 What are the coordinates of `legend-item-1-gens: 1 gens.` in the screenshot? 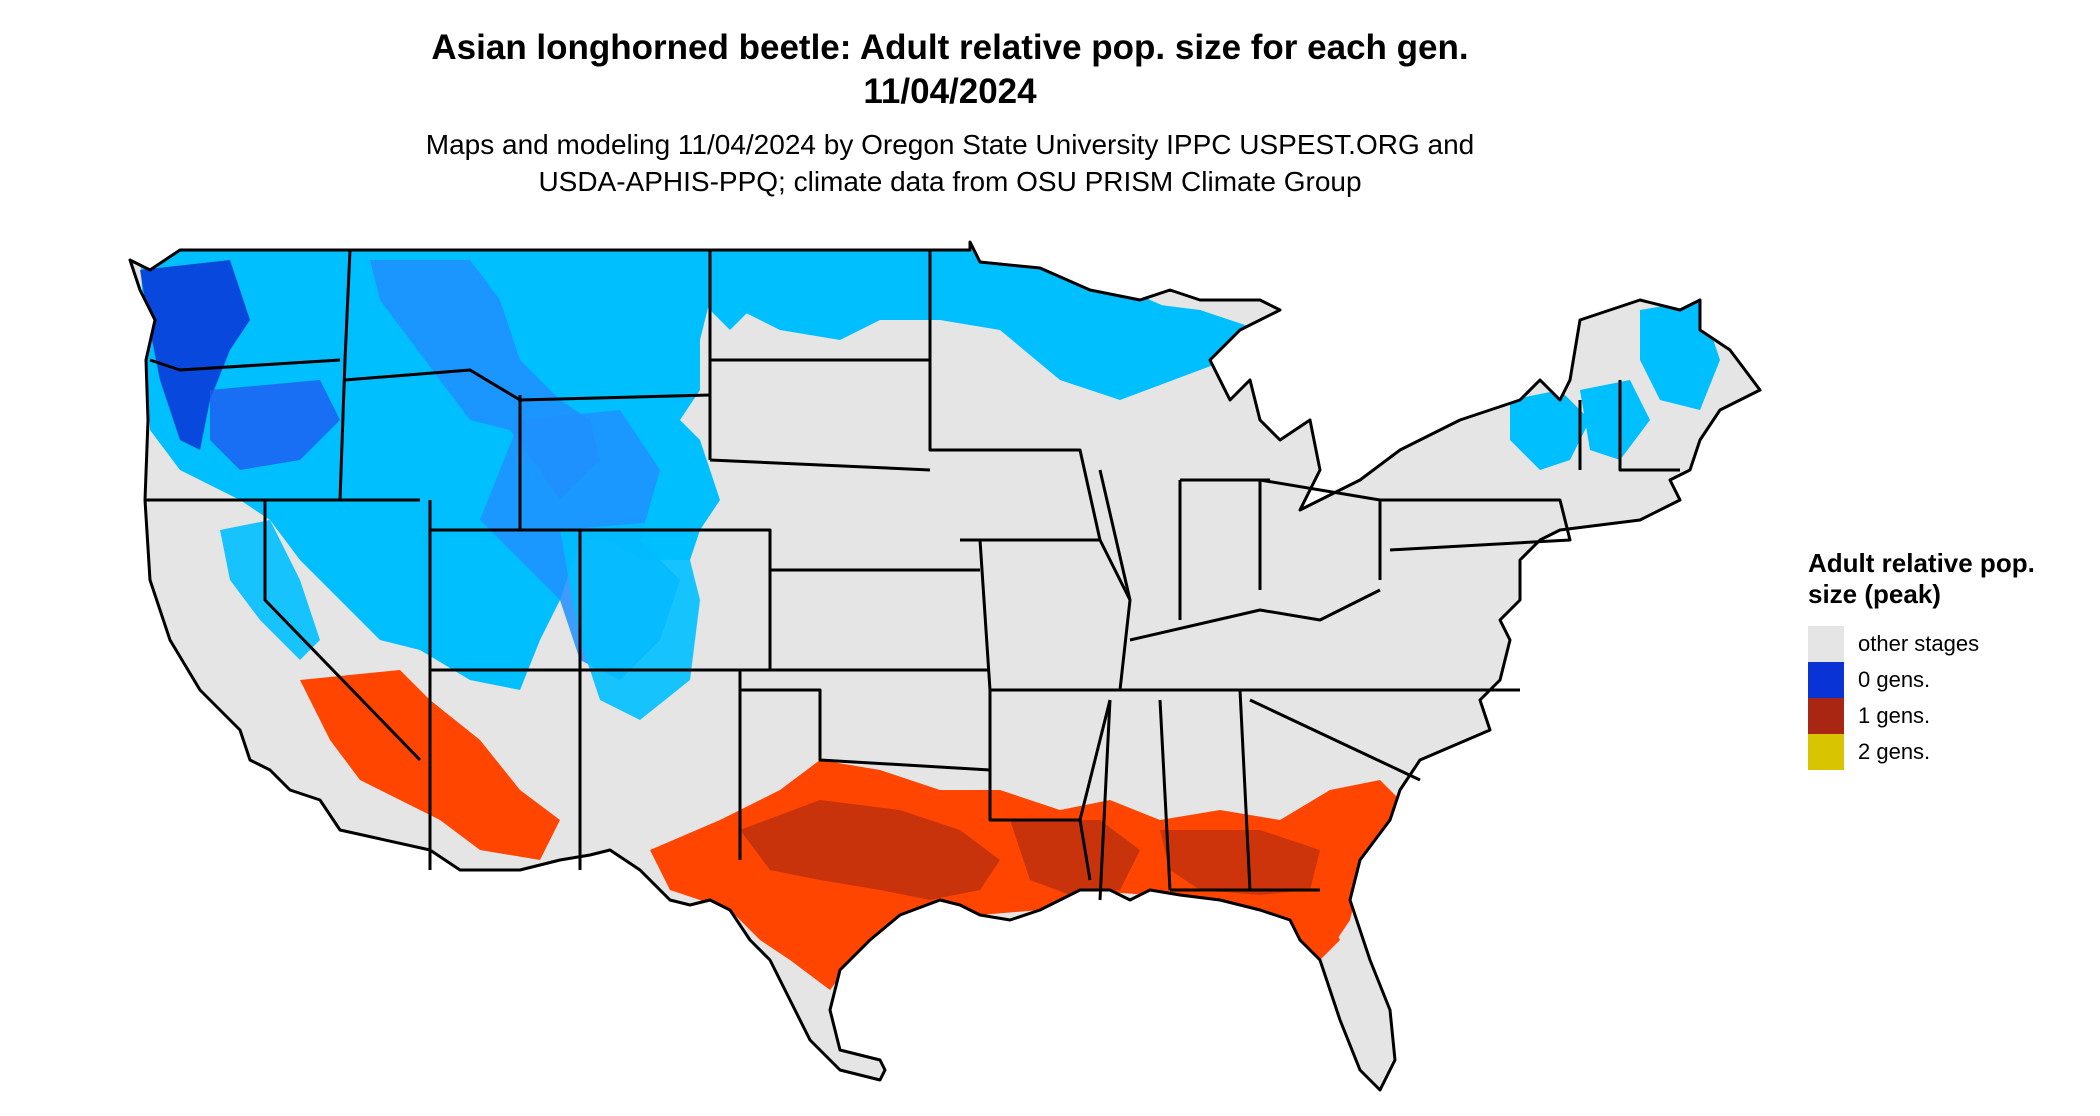 It's located at (1923, 716).